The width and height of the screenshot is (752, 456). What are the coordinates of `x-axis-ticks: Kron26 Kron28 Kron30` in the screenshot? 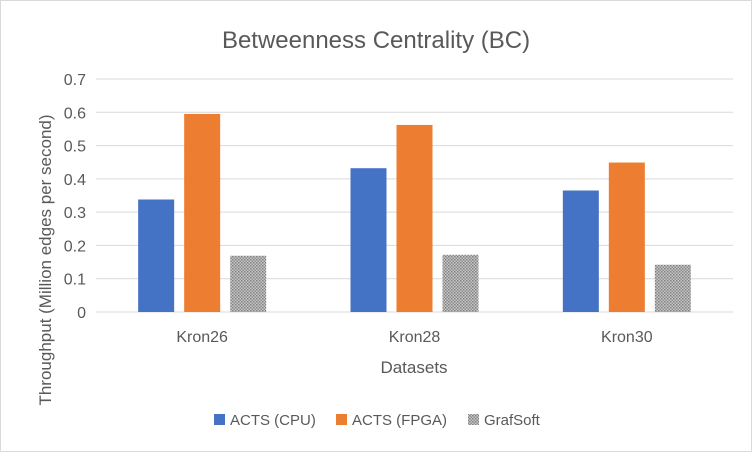 It's located at (414, 337).